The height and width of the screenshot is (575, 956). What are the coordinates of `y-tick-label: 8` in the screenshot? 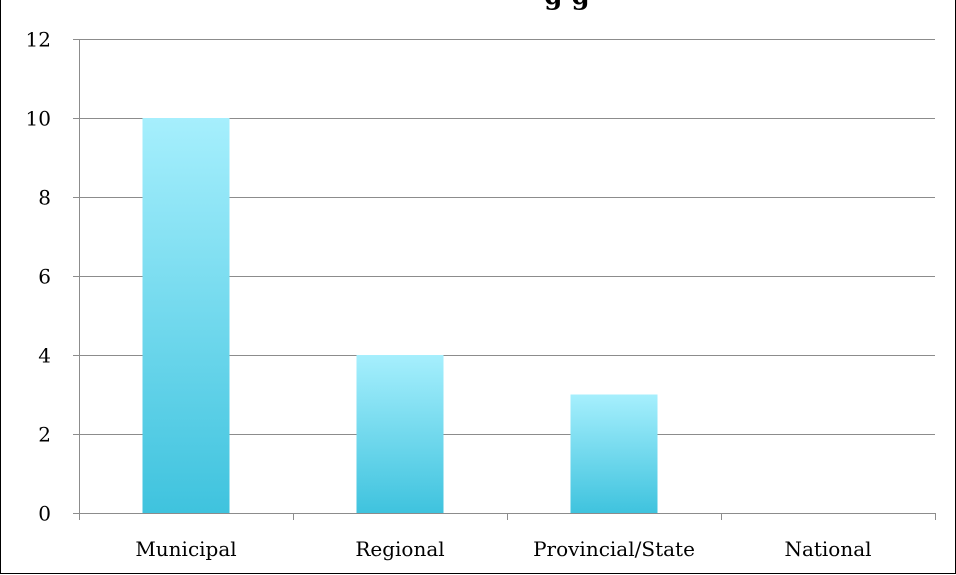 It's located at (44, 198).